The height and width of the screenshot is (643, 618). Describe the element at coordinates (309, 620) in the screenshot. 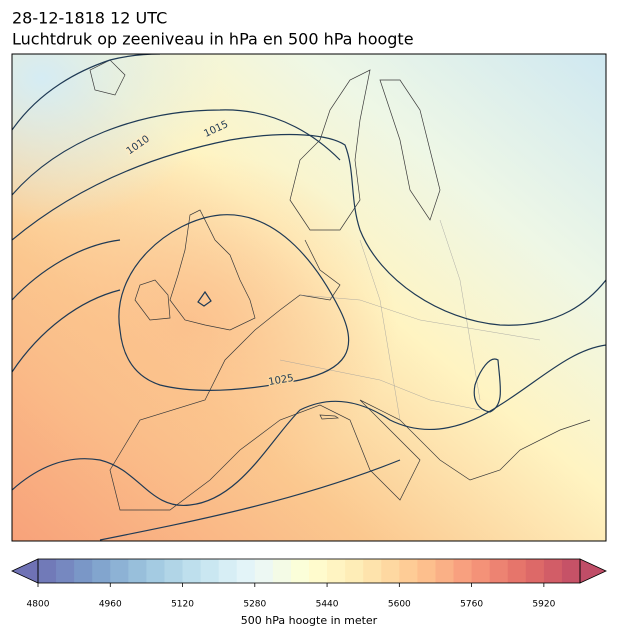

I see `colorbar-label: 500 hPa hoogte in meter` at that location.